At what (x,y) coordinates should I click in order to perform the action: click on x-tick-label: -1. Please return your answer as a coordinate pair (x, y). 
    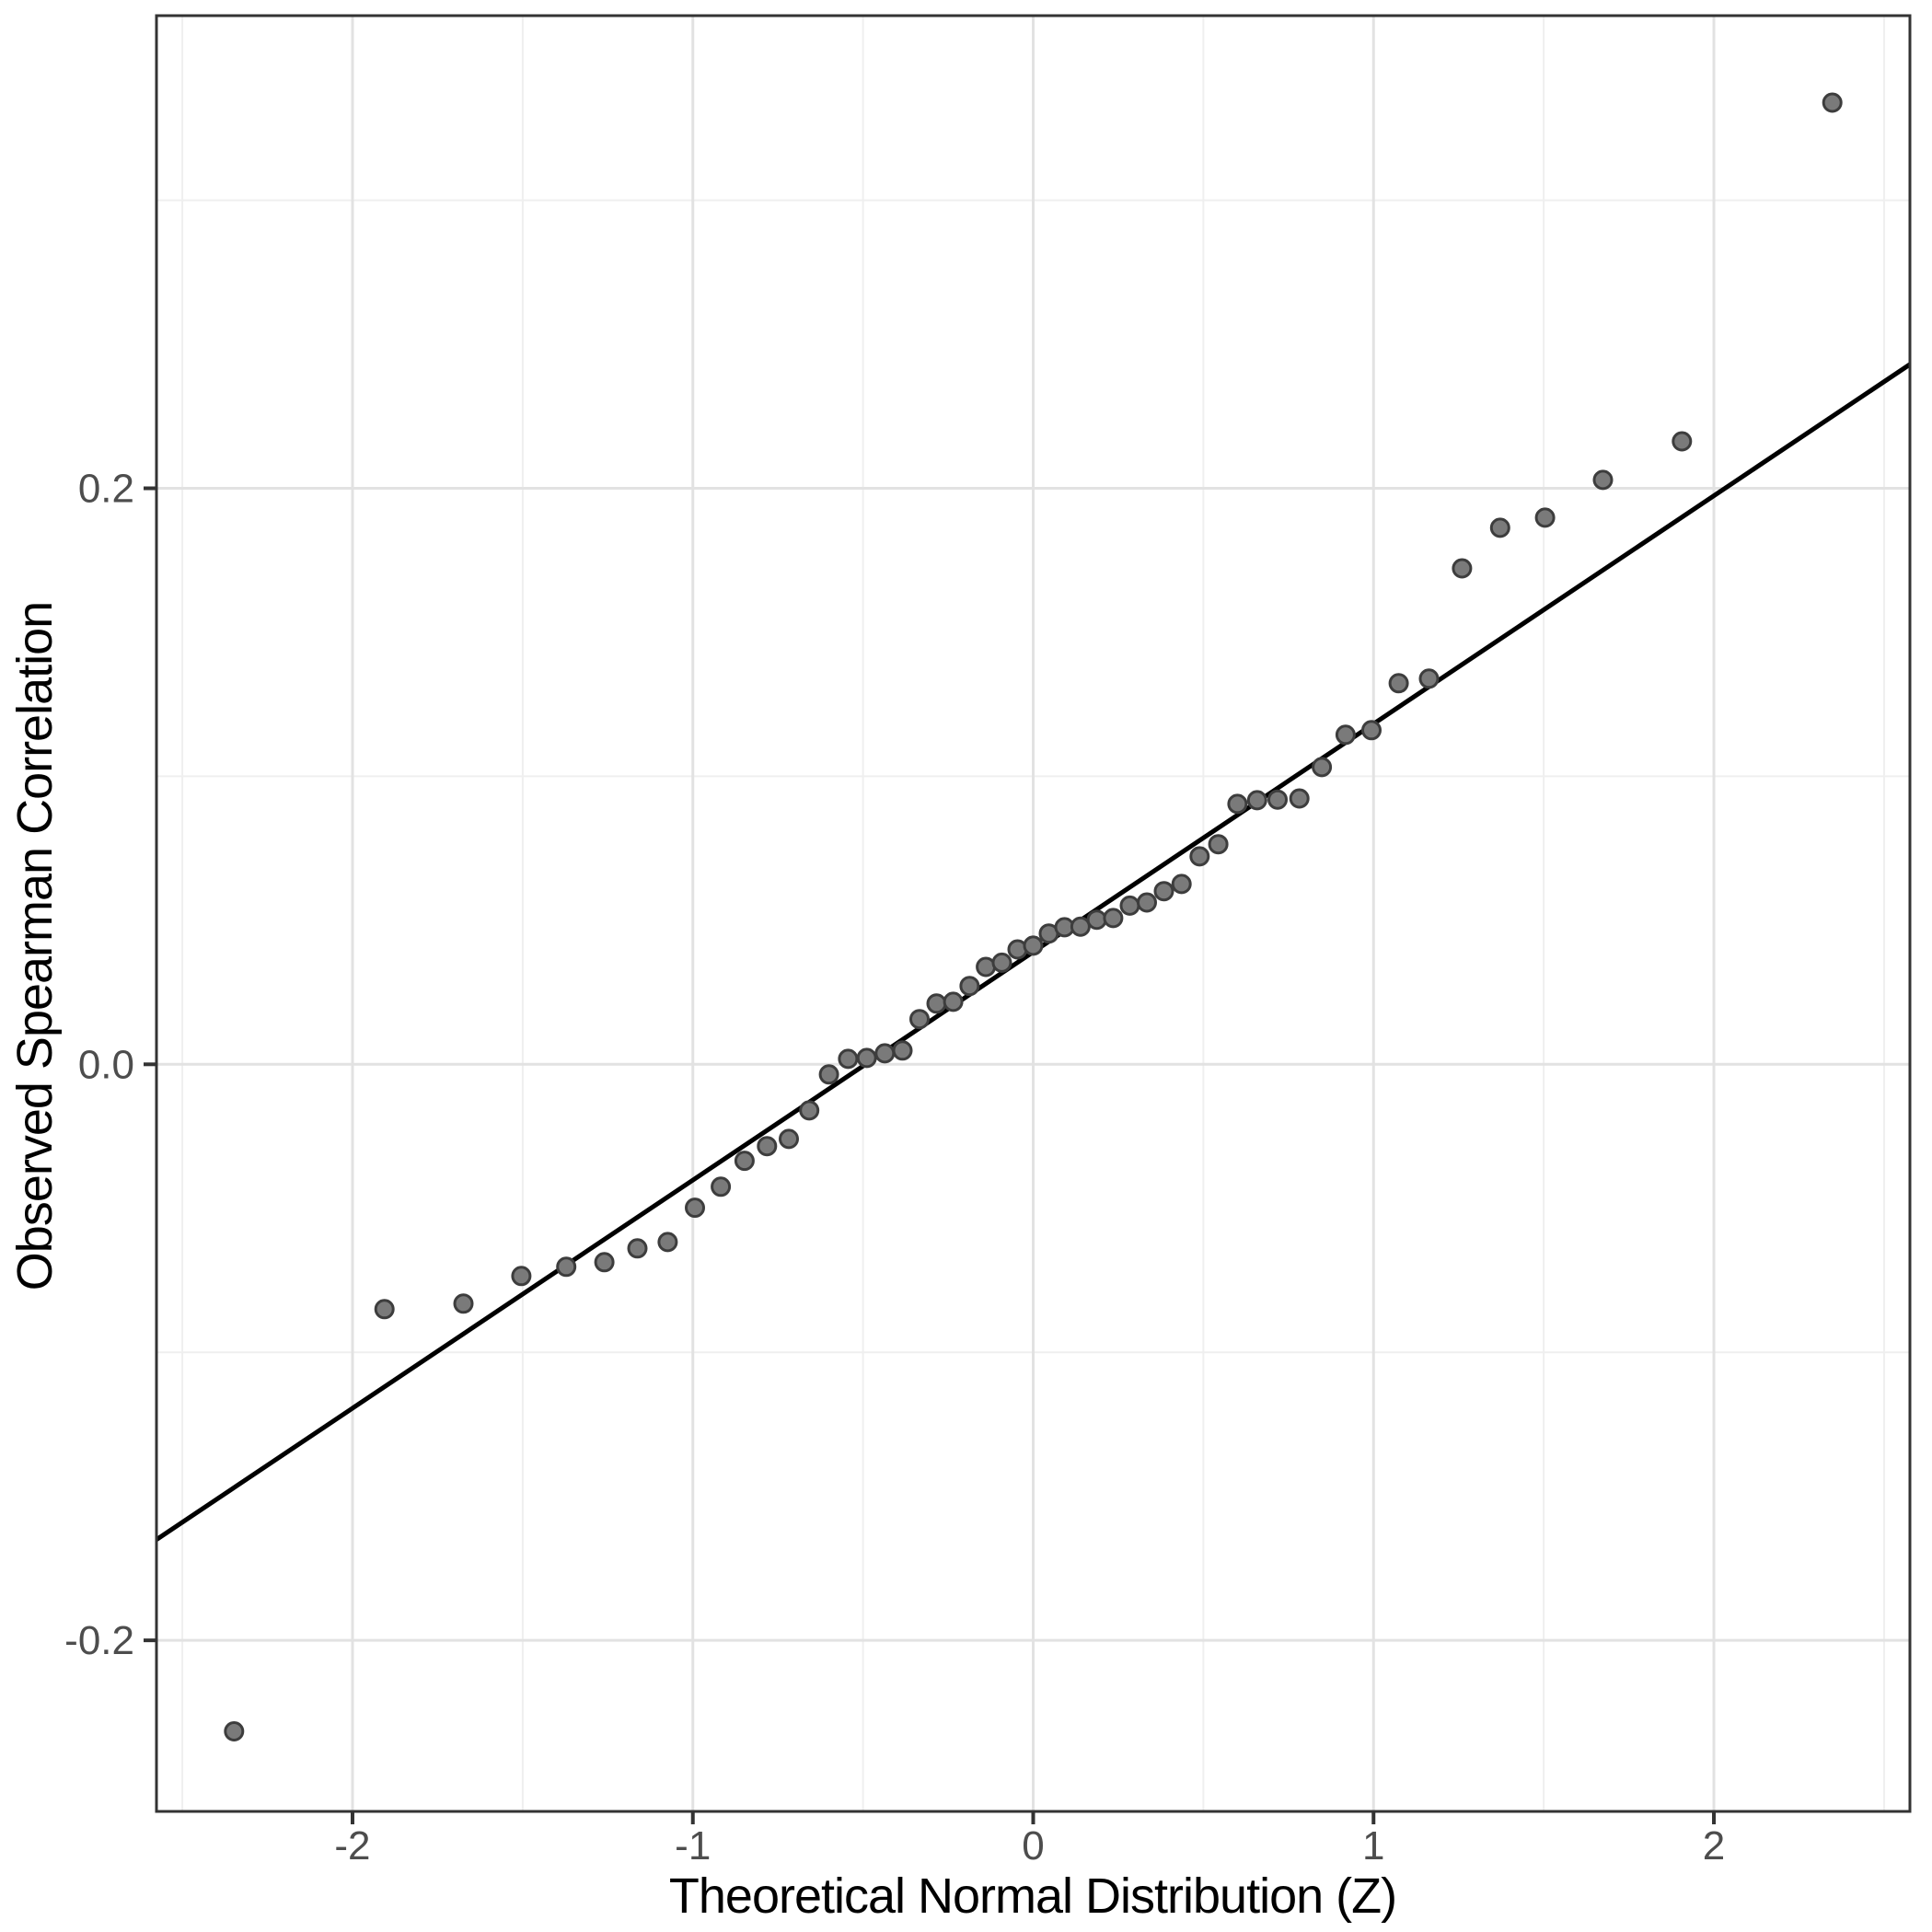
    Looking at the image, I should click on (693, 1846).